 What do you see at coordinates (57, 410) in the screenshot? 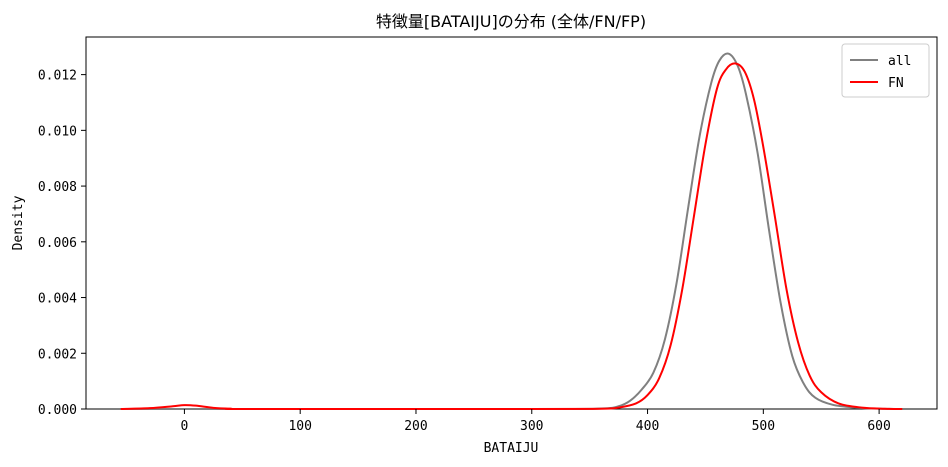
I see `y-tick-label: 0.000` at bounding box center [57, 410].